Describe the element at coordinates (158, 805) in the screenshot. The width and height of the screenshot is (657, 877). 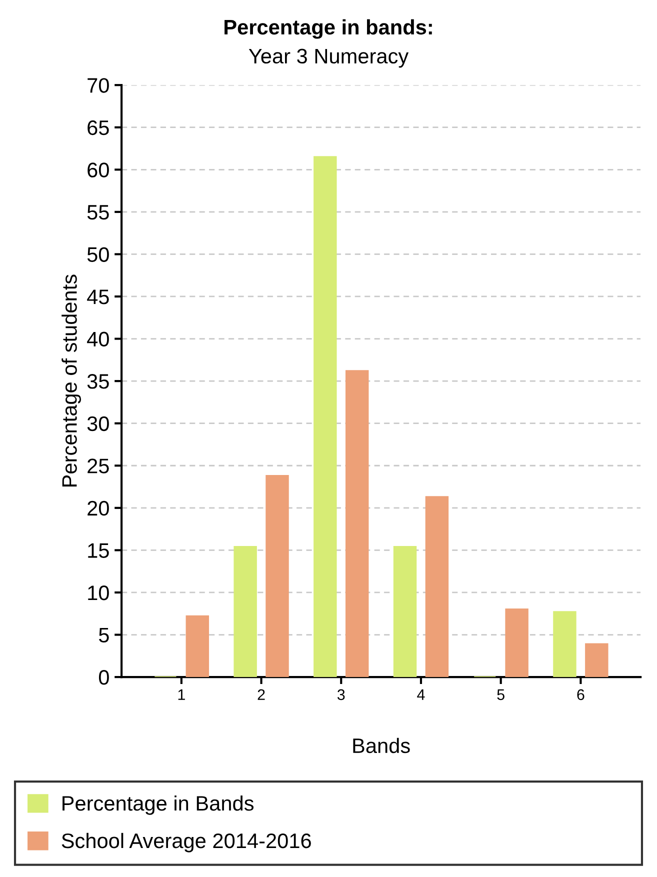
I see `legend-label: Percentage in Bands` at that location.